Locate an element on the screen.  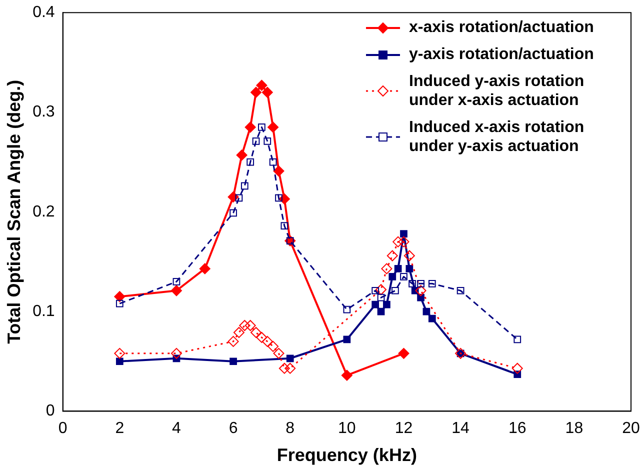
x-tick-label: 12 is located at coordinates (403, 429).